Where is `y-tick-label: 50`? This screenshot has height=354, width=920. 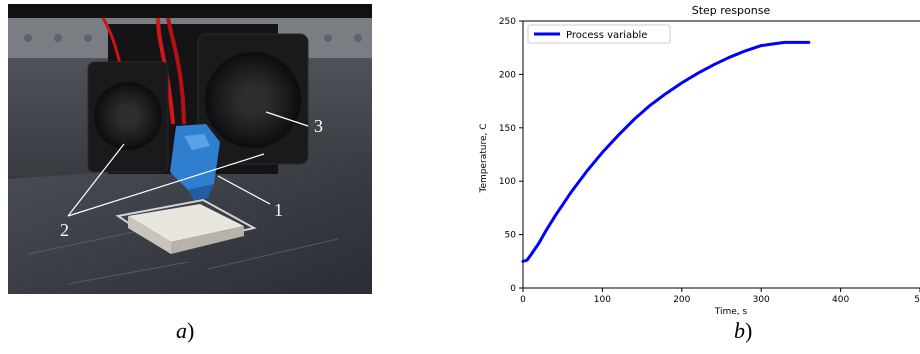 y-tick-label: 50 is located at coordinates (511, 236).